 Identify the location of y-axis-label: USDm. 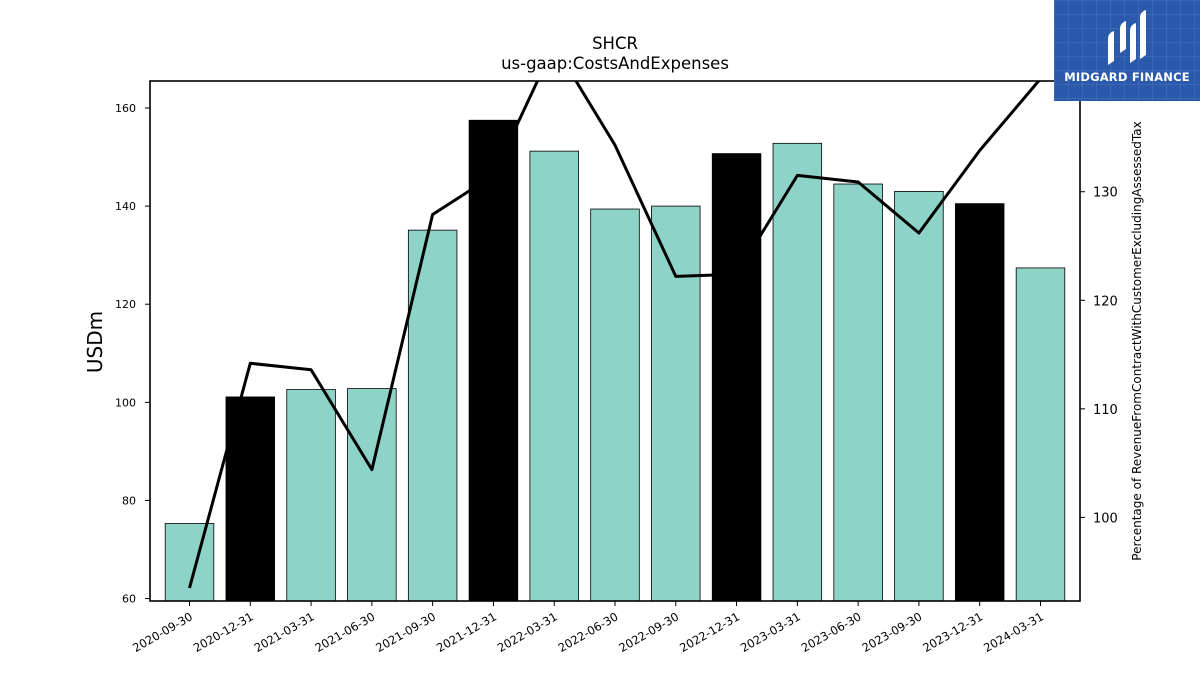
(95, 342).